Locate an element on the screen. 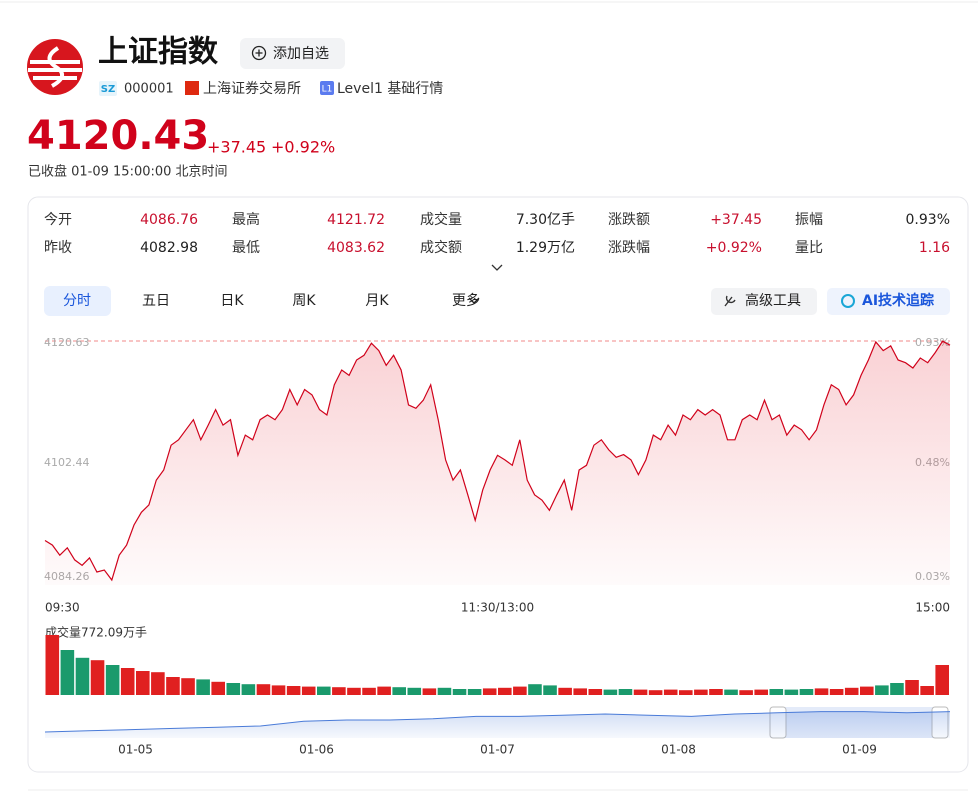  logo is located at coordinates (55, 67).